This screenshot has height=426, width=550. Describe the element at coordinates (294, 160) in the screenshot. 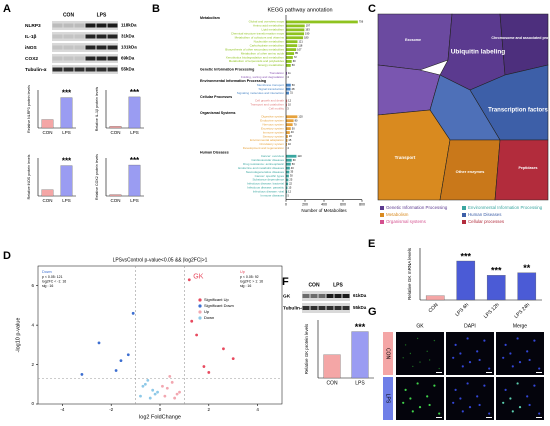

I see `value-label: 60` at that location.